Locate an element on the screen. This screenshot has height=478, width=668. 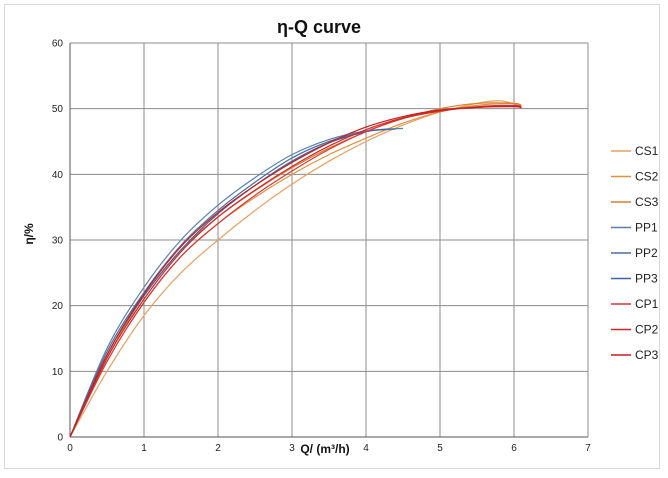
y-tick-label: 10 is located at coordinates (58, 372).